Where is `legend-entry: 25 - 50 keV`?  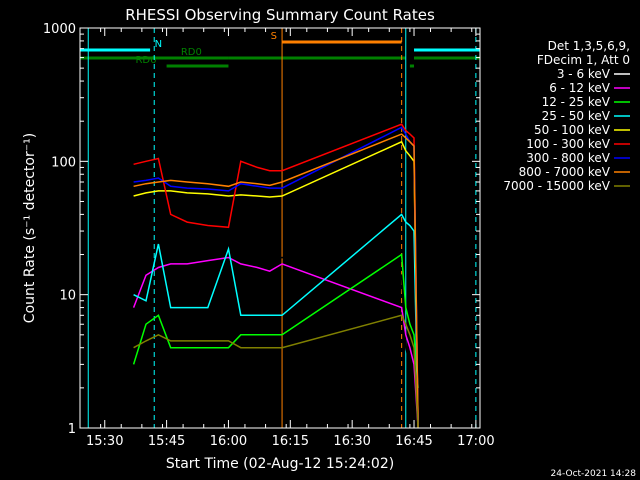 legend-entry: 25 - 50 keV is located at coordinates (576, 116).